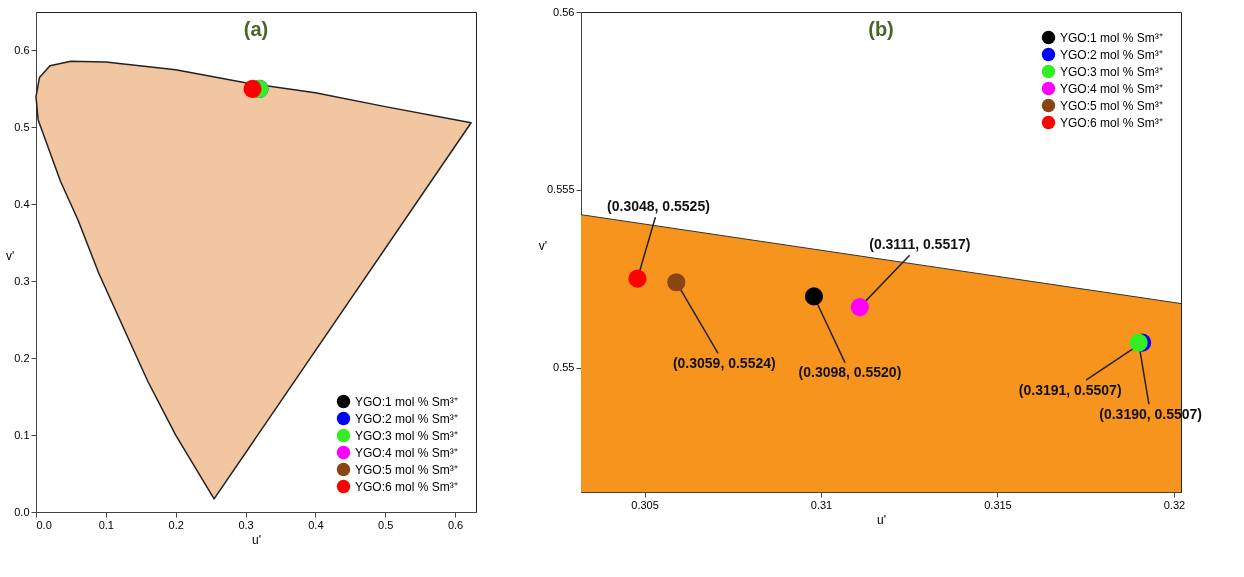 This screenshot has width=1244, height=577. What do you see at coordinates (881, 29) in the screenshot?
I see `chart-title: (b)` at bounding box center [881, 29].